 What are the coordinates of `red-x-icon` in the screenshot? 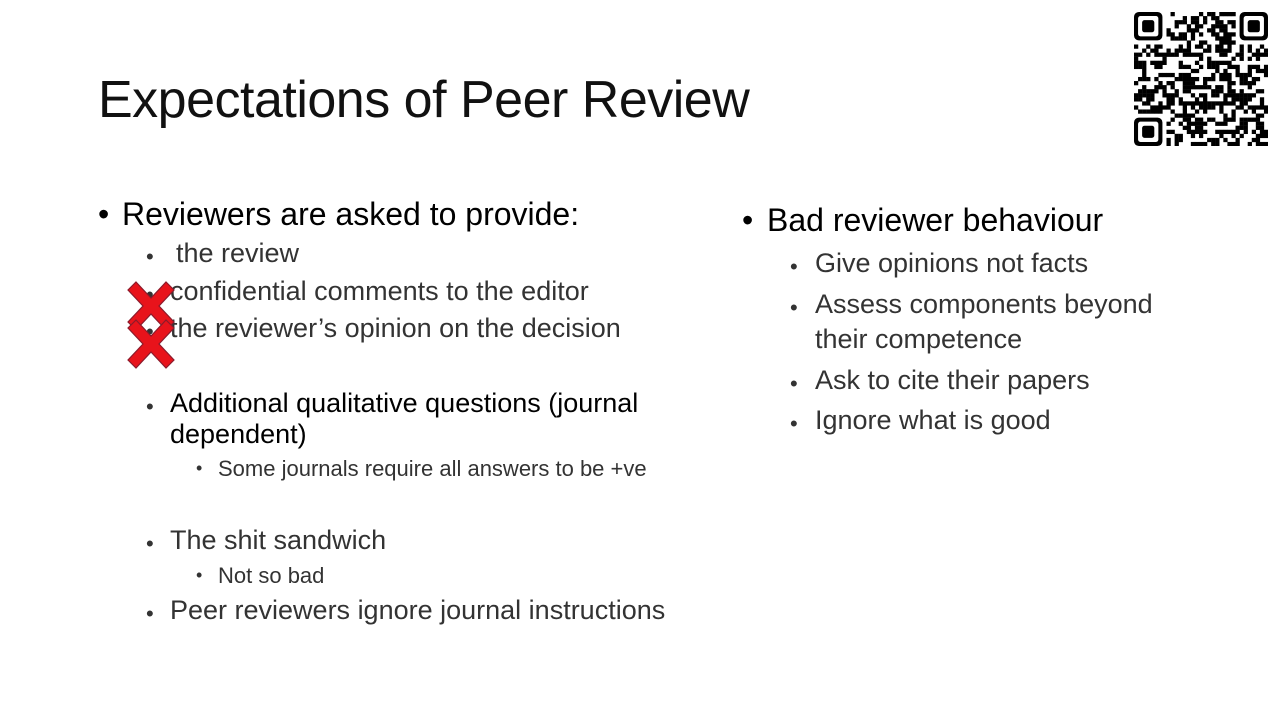 It's located at (151, 344).